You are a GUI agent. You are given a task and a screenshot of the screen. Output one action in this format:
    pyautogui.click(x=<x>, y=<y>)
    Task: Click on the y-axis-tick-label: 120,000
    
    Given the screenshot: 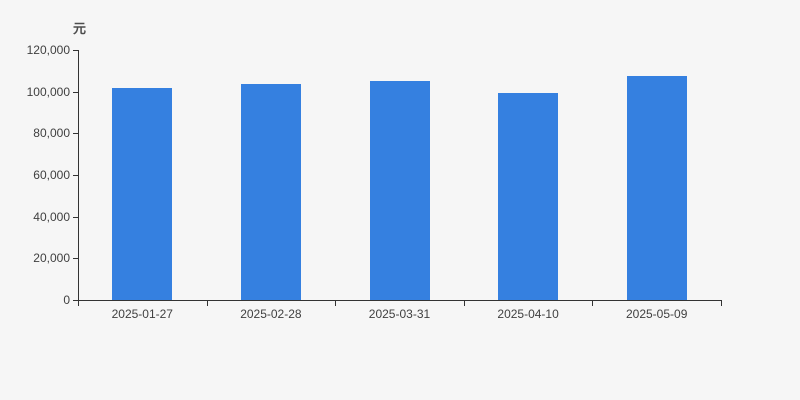 What is the action you would take?
    pyautogui.click(x=48, y=50)
    